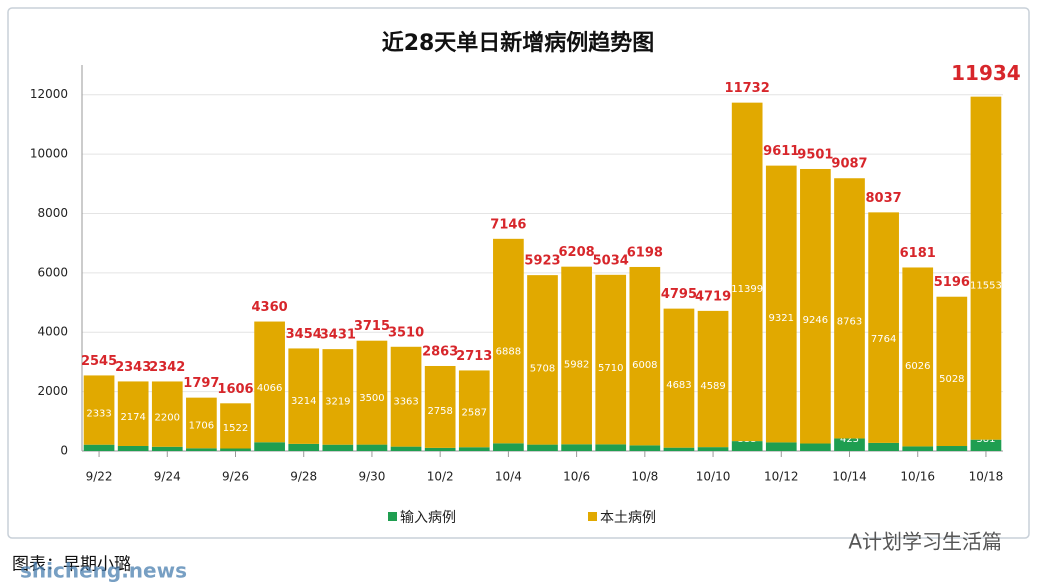 This screenshot has width=1037, height=587. What do you see at coordinates (592, 516) in the screenshot?
I see `legend-swatch` at bounding box center [592, 516].